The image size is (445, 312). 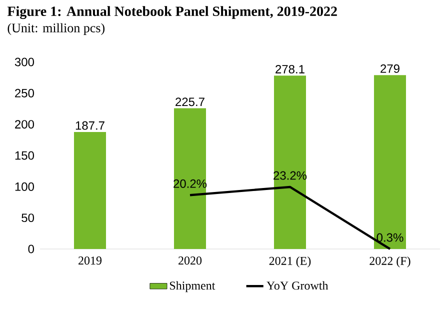 I want to click on y-tick-label: 200, so click(x=24, y=124).